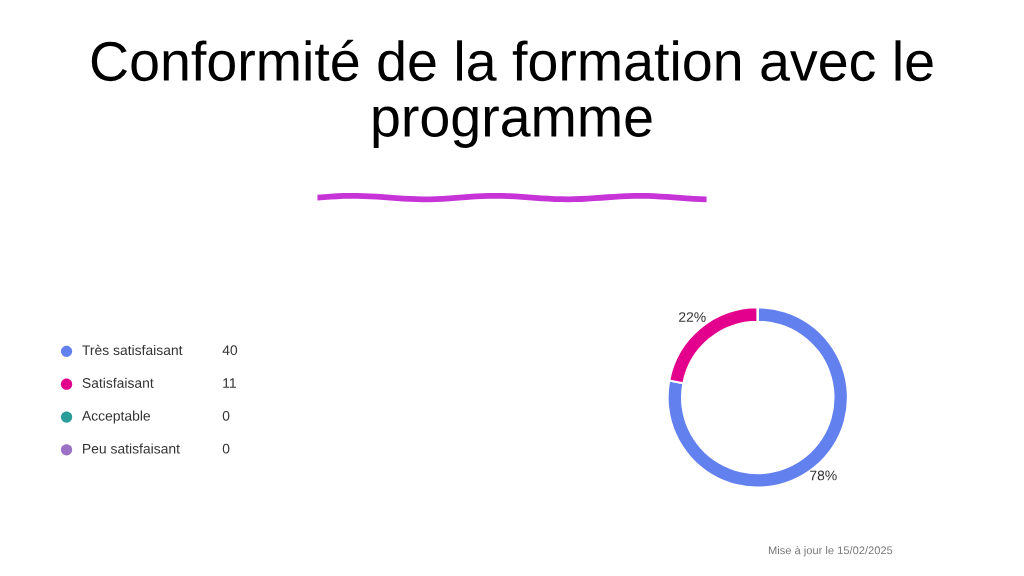 The width and height of the screenshot is (1024, 576). Describe the element at coordinates (230, 350) in the screenshot. I see `text: 40` at that location.